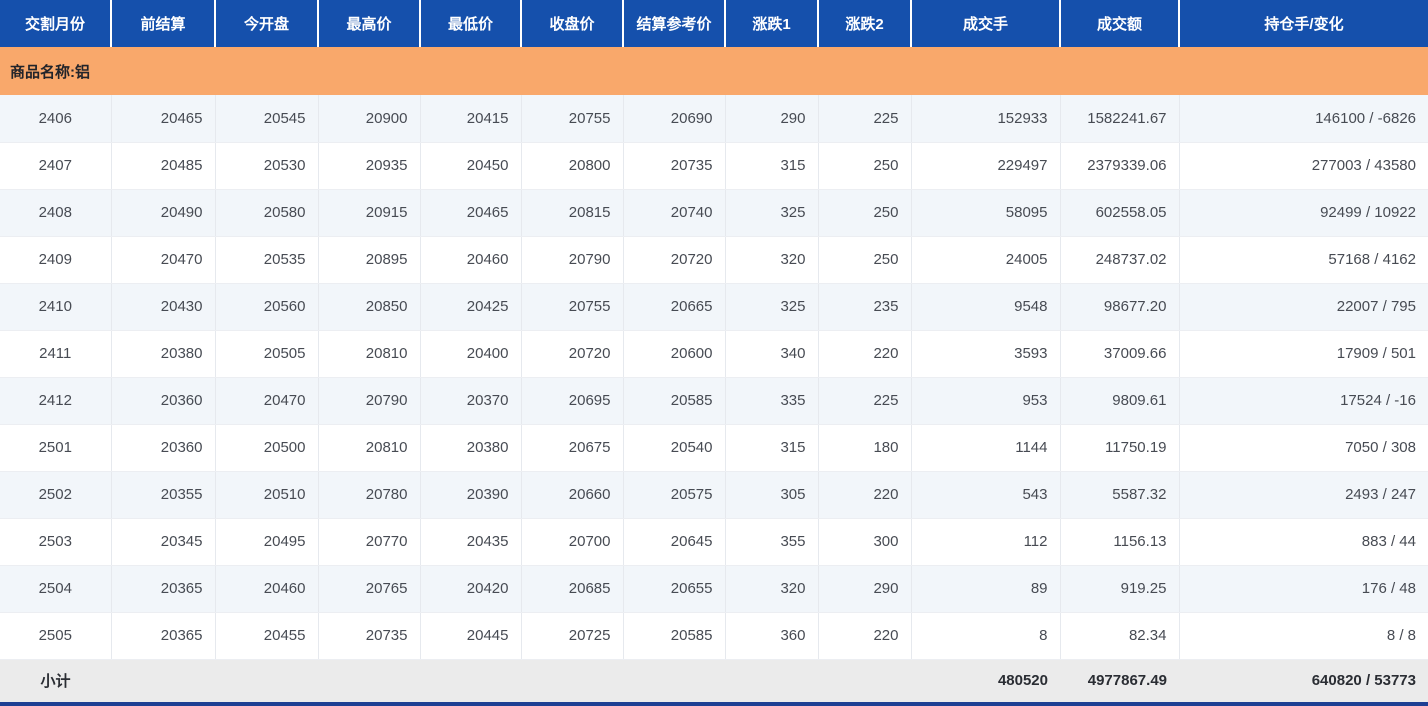 This screenshot has width=1428, height=706. What do you see at coordinates (267, 23) in the screenshot?
I see `column-header-open: 今开盘` at bounding box center [267, 23].